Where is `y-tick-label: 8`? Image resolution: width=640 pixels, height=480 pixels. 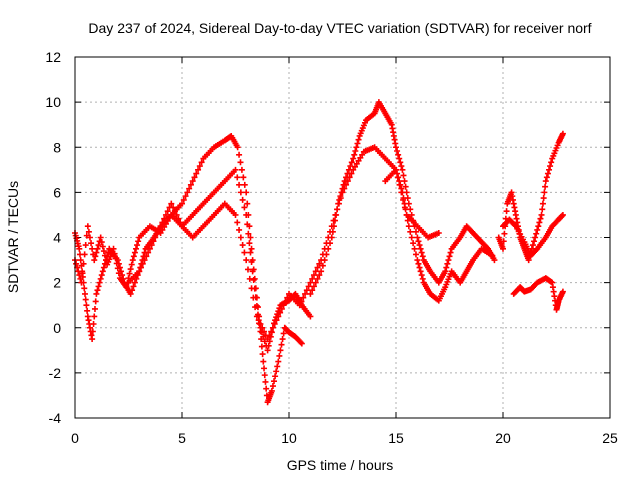
y-tick-label: 8 is located at coordinates (57, 147).